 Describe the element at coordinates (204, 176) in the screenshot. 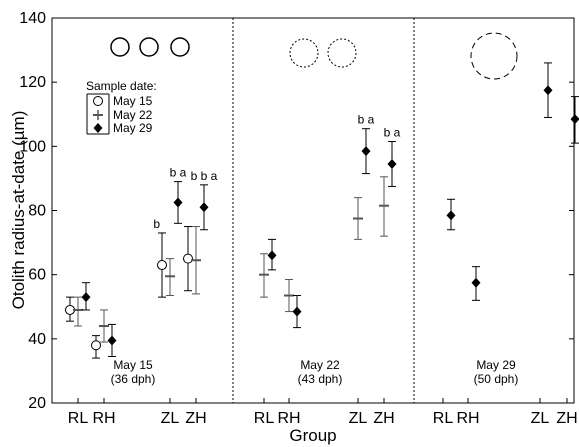

I see `significance-letters: b b a` at that location.